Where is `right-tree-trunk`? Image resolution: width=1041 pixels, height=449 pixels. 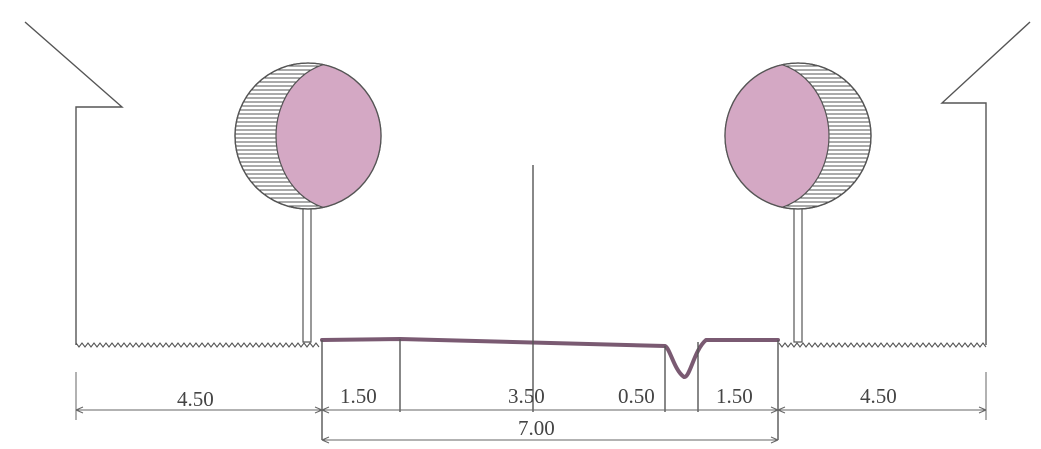
right-tree-trunk is located at coordinates (798, 274).